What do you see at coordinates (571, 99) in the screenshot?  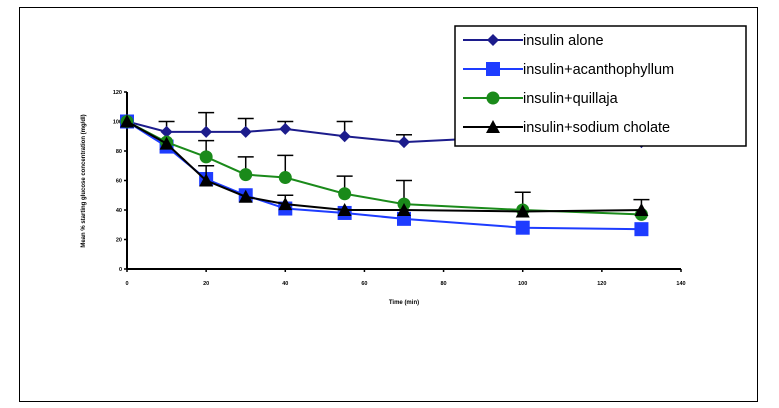 I see `legend-label-2: insulin+quillaja` at bounding box center [571, 99].